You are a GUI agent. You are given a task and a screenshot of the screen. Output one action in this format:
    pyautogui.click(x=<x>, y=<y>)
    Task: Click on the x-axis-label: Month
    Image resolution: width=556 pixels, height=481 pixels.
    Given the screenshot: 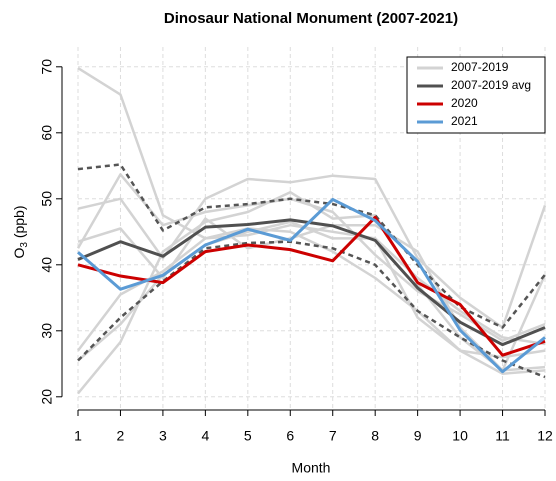 What is the action you would take?
    pyautogui.click(x=311, y=468)
    